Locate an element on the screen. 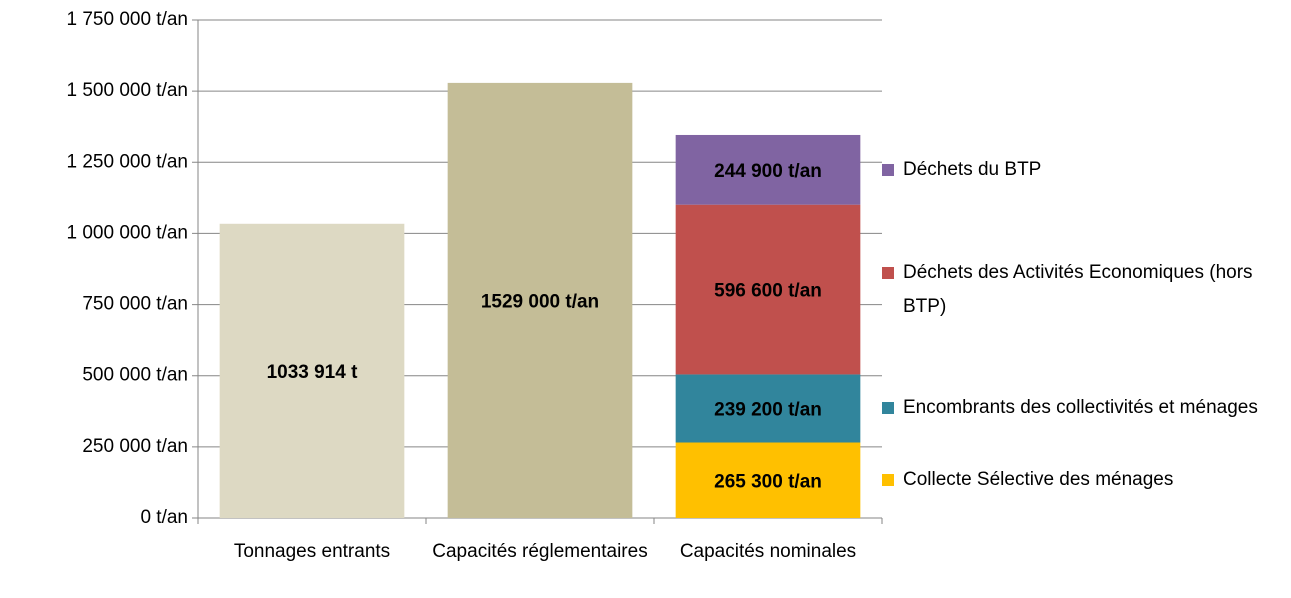 This screenshot has width=1291, height=598. x-tick-label: Tonnages entrants is located at coordinates (312, 551).